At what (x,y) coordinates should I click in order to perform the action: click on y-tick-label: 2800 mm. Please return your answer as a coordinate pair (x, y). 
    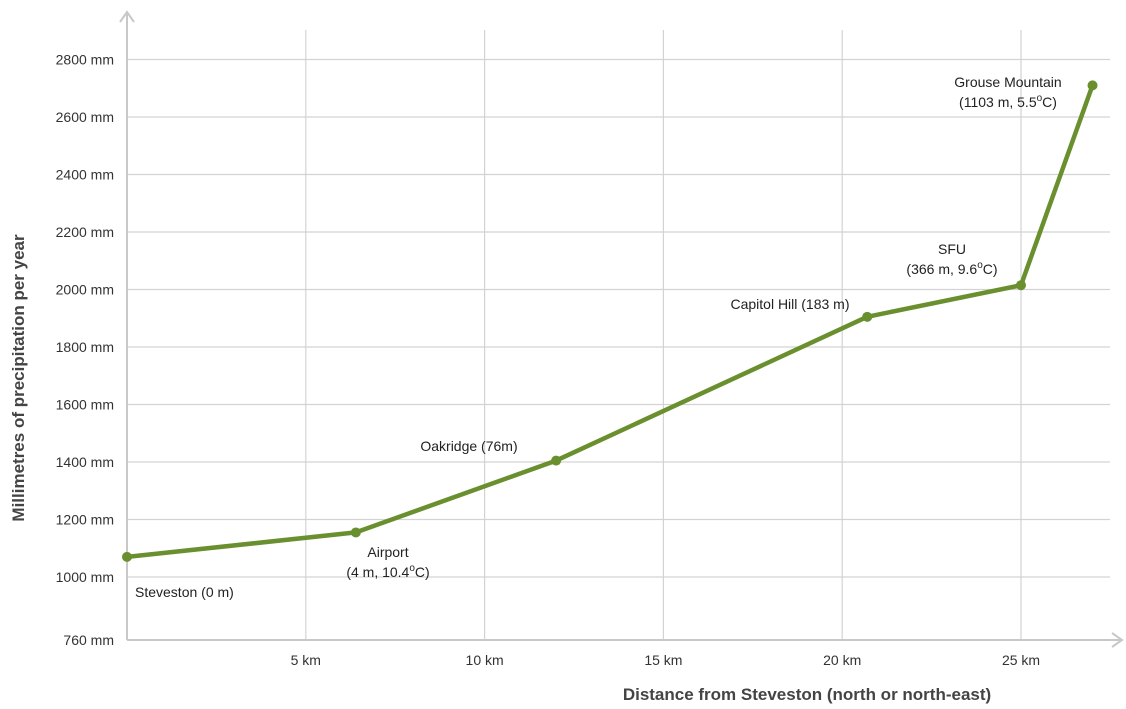
    Looking at the image, I should click on (85, 60).